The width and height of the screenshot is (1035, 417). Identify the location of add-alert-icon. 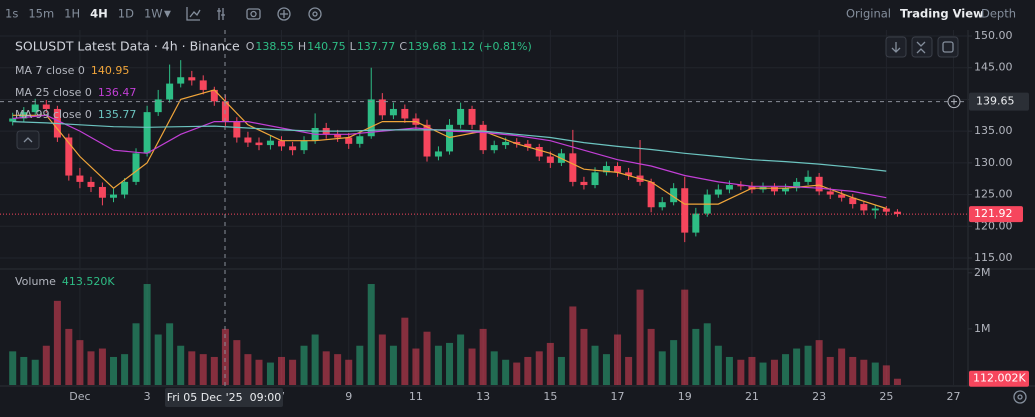
(954, 101).